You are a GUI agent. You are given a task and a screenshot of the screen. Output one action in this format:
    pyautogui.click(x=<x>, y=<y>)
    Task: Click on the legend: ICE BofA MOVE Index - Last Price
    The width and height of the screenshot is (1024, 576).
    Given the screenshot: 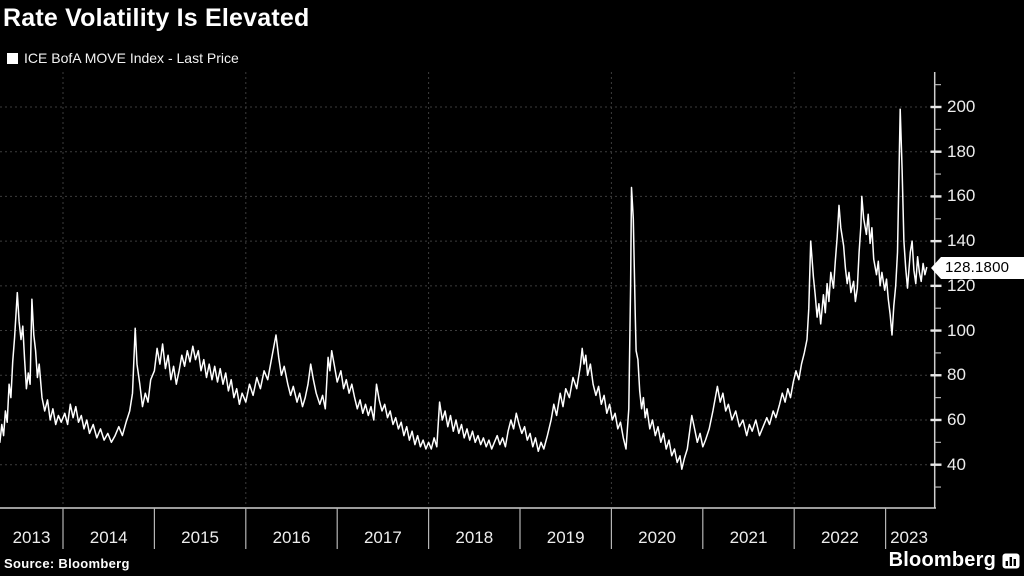 What is the action you would take?
    pyautogui.click(x=123, y=58)
    